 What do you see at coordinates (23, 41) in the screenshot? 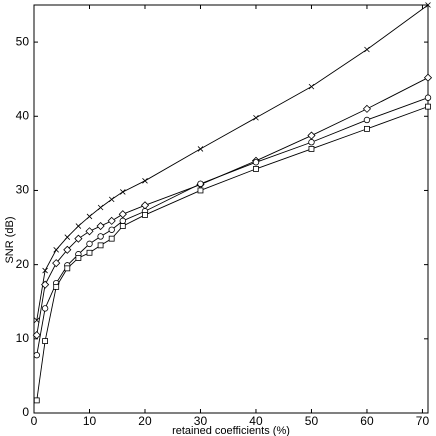
I see `y-tick-label: 50` at bounding box center [23, 41].